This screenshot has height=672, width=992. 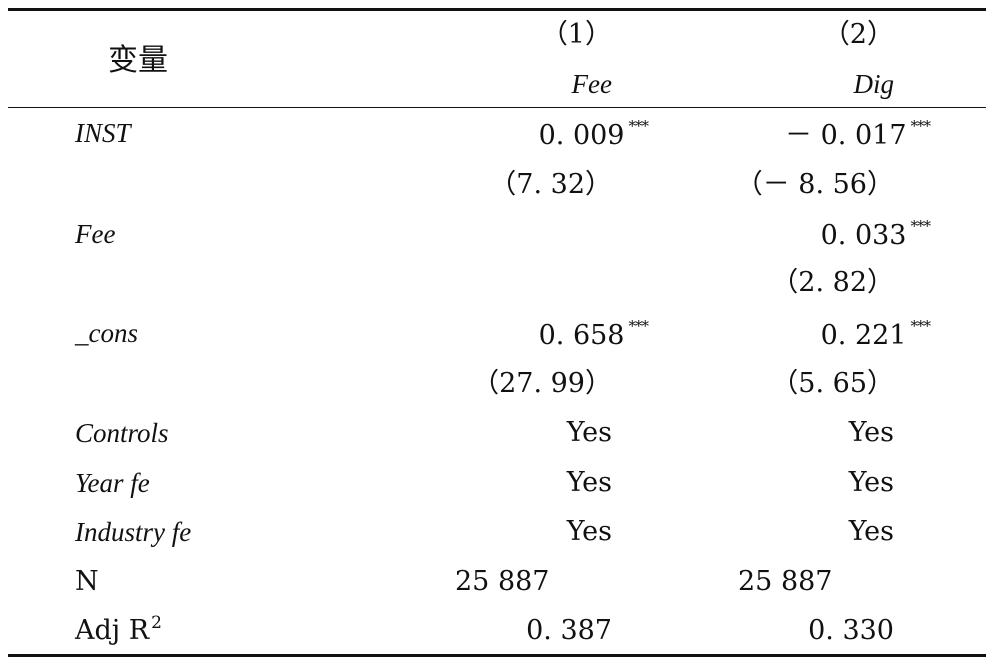 I want to click on header-variable: 变量, so click(x=138, y=60).